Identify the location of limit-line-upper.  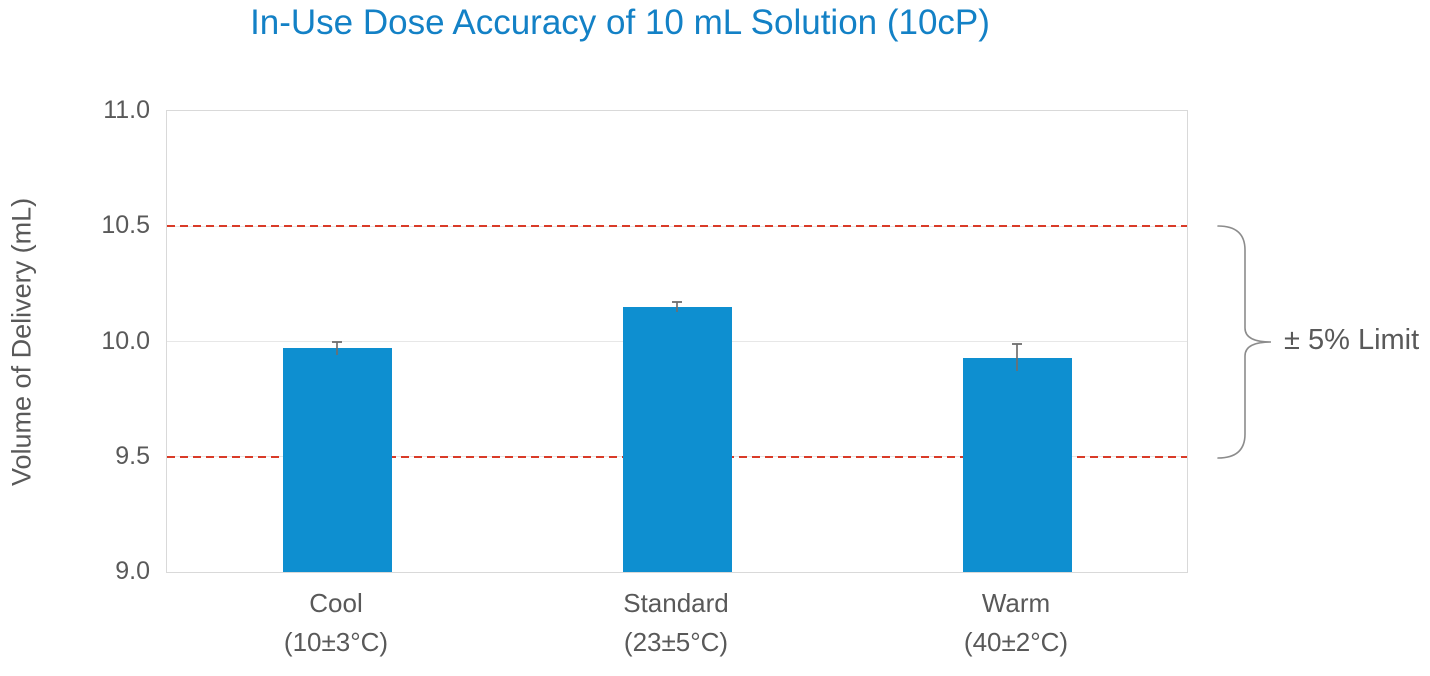
(677, 226).